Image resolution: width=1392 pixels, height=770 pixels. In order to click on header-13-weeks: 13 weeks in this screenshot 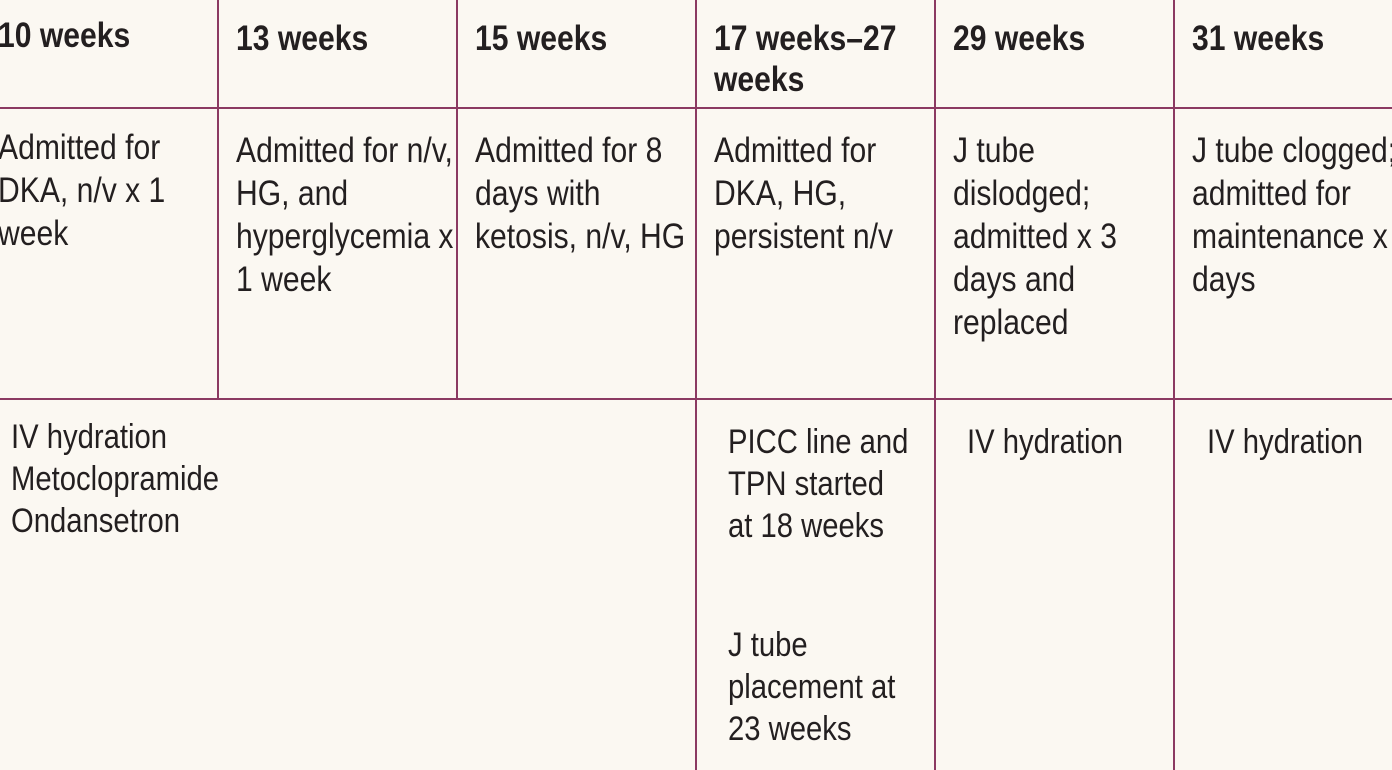, I will do `click(302, 38)`.